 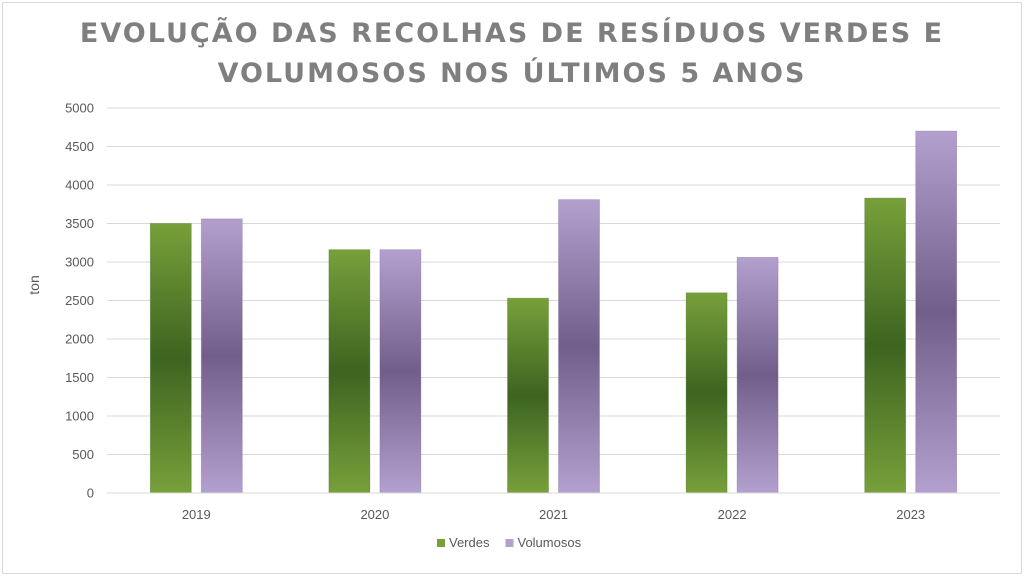 What do you see at coordinates (400, 371) in the screenshot?
I see `bar-volumosos-2020` at bounding box center [400, 371].